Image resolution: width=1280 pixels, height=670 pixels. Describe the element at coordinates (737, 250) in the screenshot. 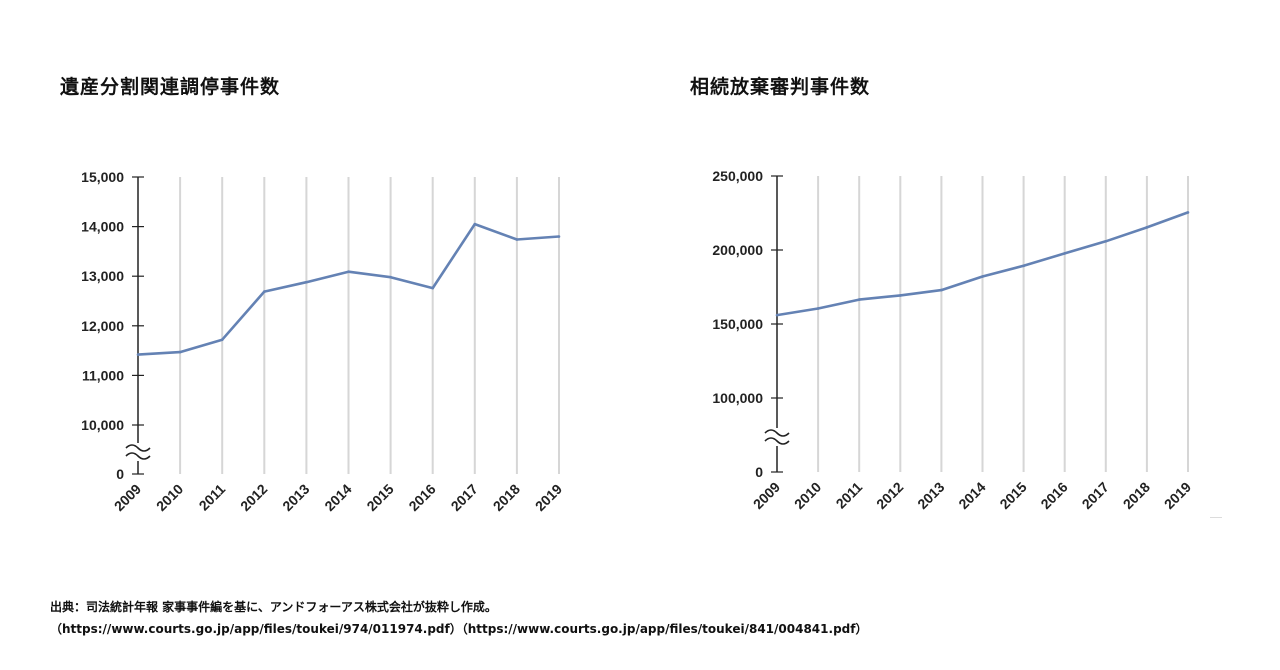

I see `y-tick-label: 200,000` at that location.